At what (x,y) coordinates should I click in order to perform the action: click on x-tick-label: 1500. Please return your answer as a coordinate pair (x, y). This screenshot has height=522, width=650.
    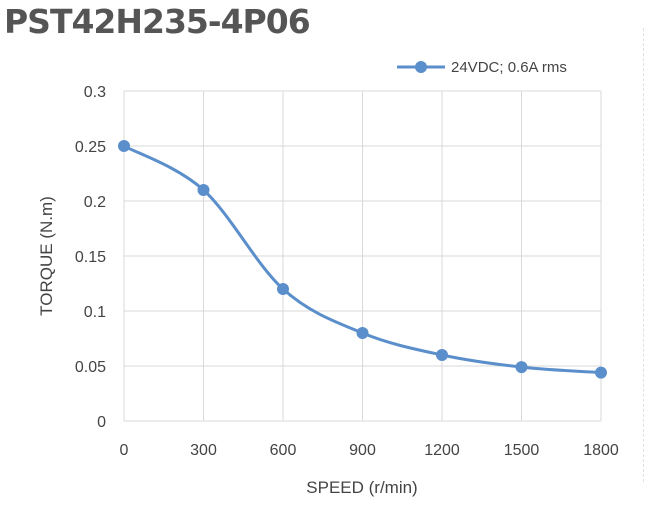
    Looking at the image, I should click on (522, 450).